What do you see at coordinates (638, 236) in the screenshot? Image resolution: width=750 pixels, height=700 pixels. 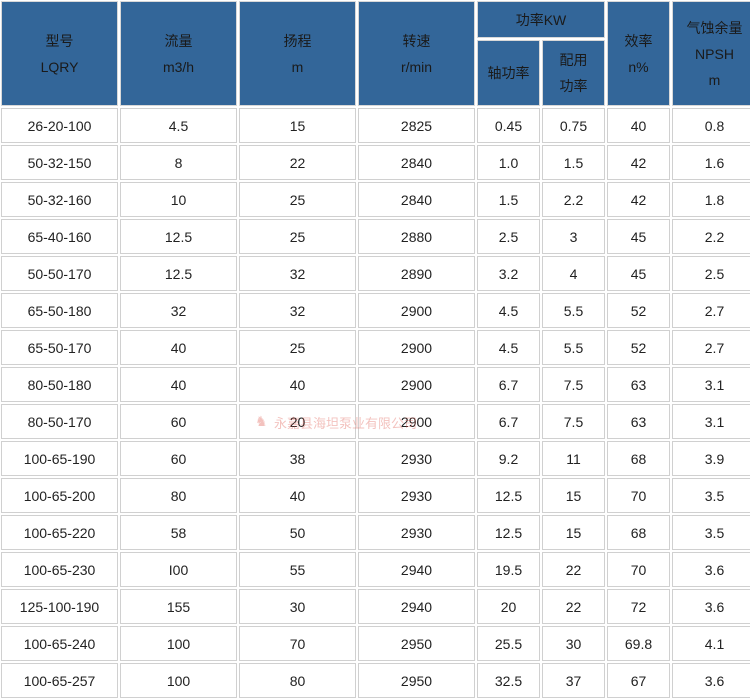 I see `table-cell: 45` at bounding box center [638, 236].